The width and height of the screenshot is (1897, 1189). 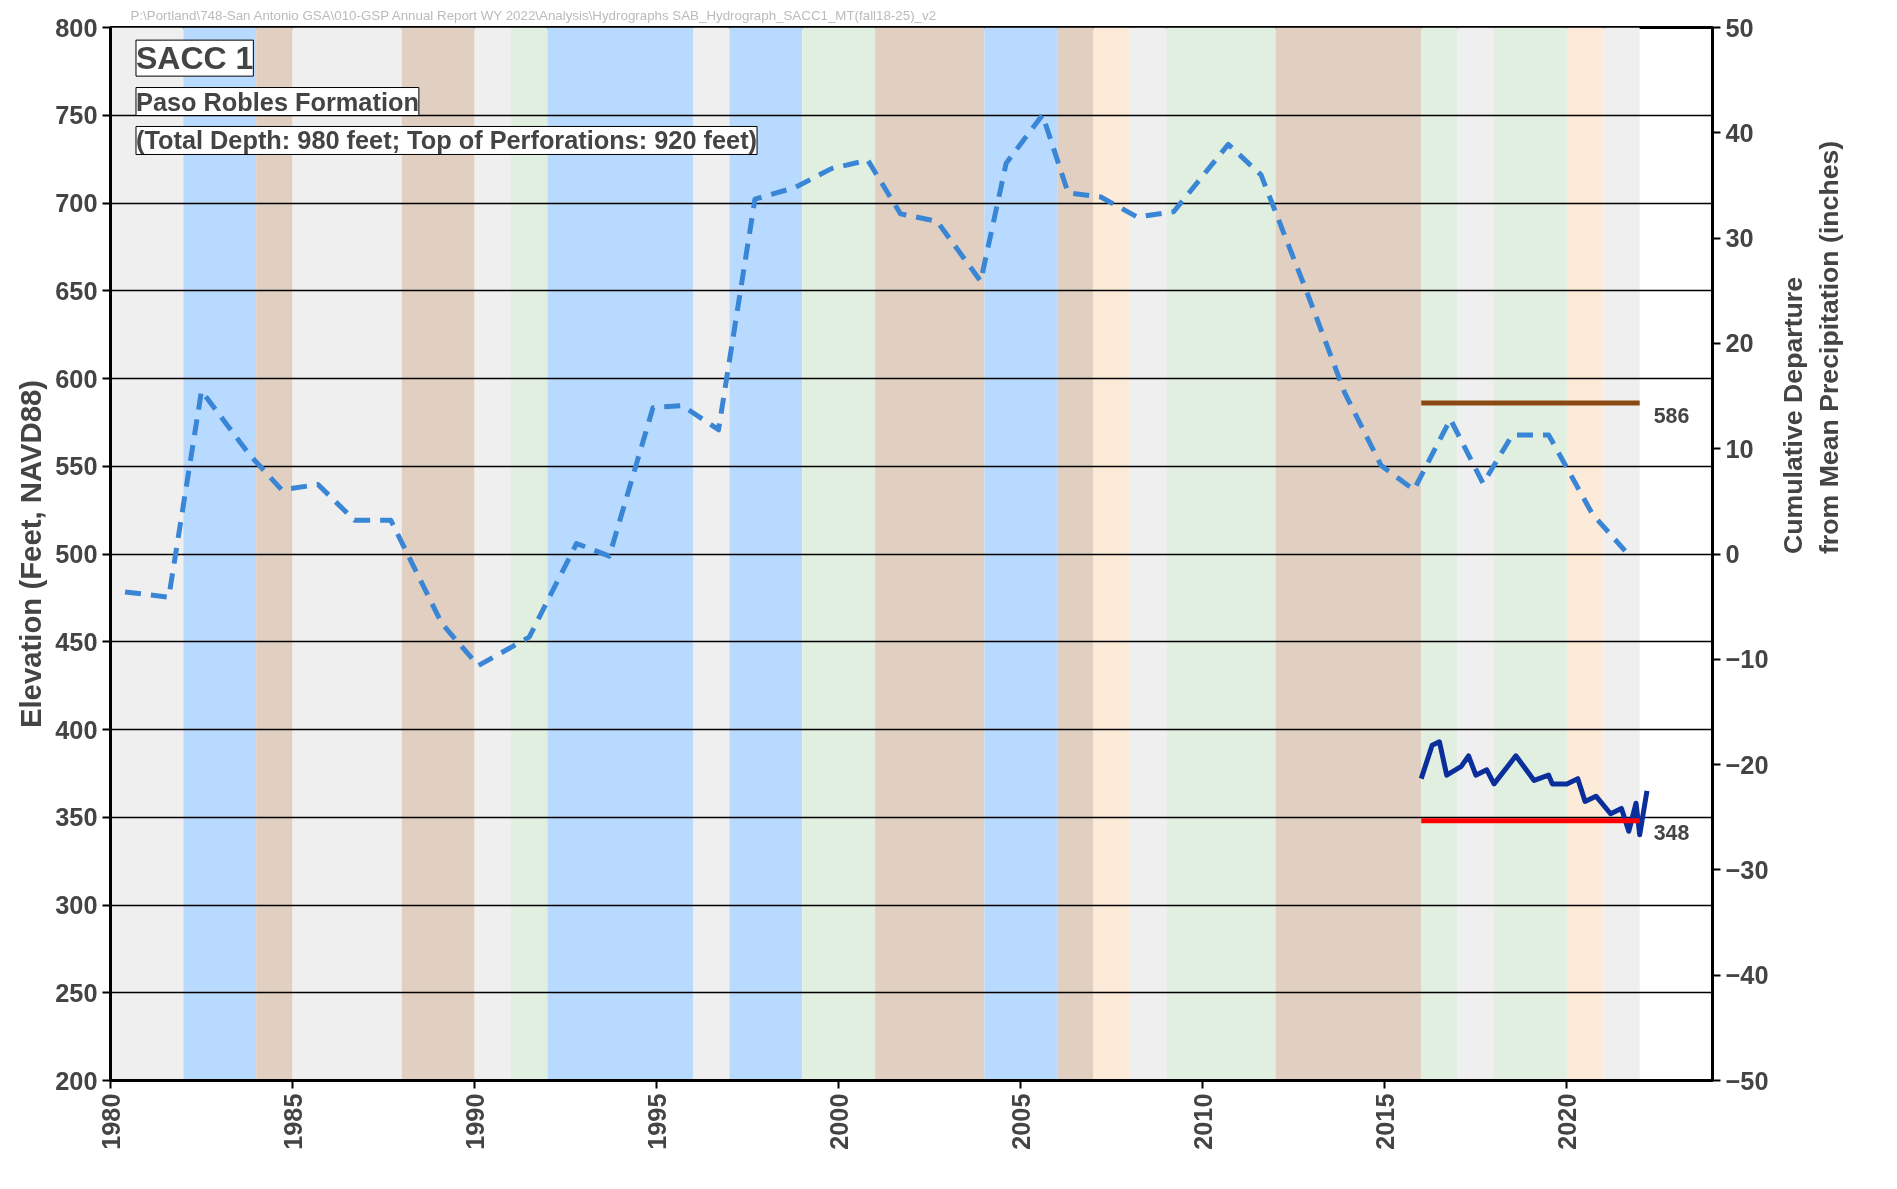 What do you see at coordinates (1739, 132) in the screenshot?
I see `y2-tick-label: 40` at bounding box center [1739, 132].